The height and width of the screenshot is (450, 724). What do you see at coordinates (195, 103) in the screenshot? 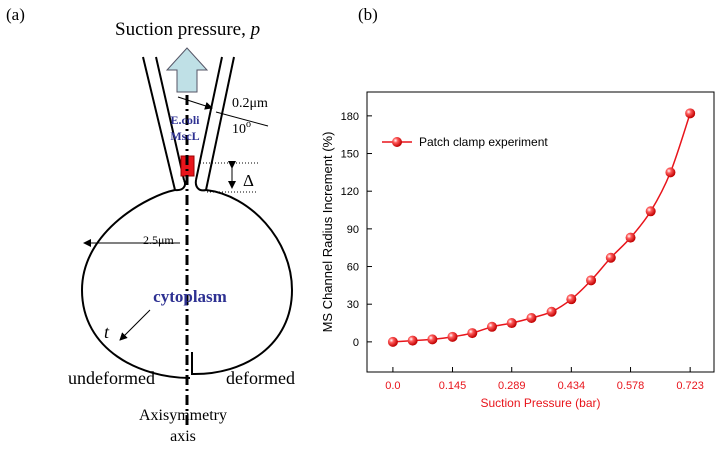
I see `thickness-arrow` at bounding box center [195, 103].